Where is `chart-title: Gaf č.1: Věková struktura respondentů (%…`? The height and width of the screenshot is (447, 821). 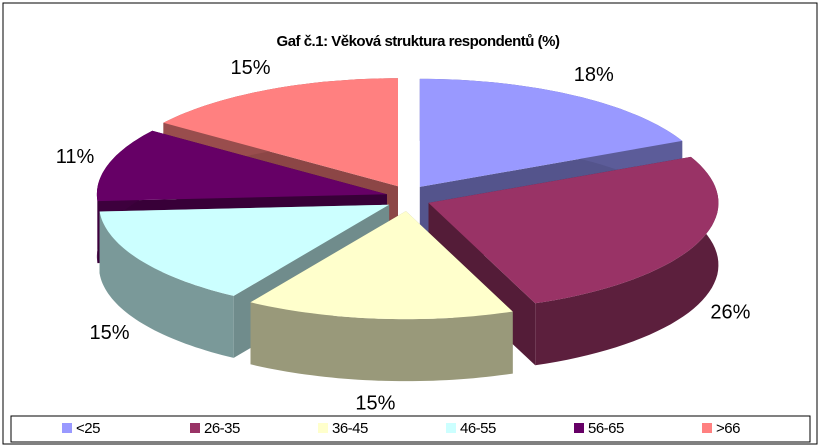 chart-title: Gaf č.1: Věková struktura respondentů (%… is located at coordinates (418, 41).